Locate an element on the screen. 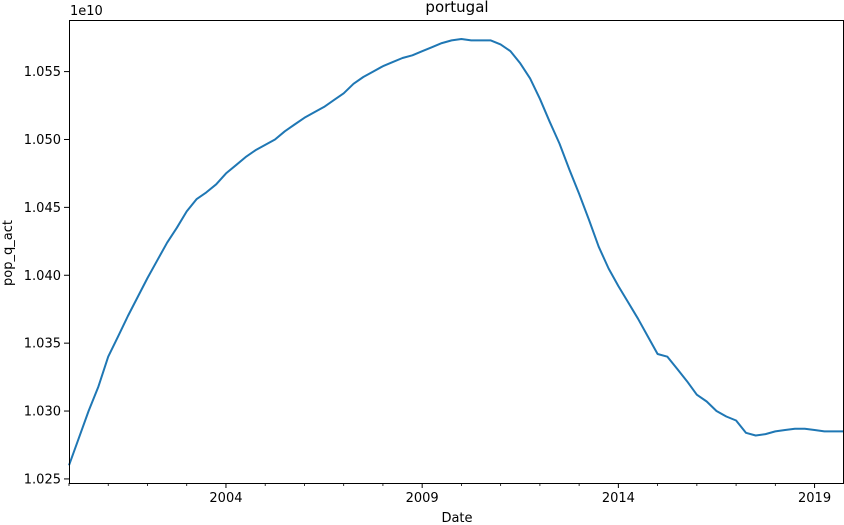 The width and height of the screenshot is (844, 525). y-axis-title: pop_q_act is located at coordinates (8, 253).